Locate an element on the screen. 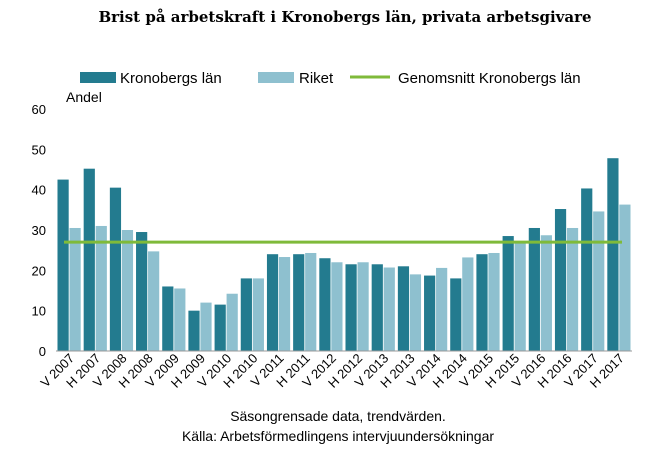  y-axis-label: Andel is located at coordinates (84, 97).